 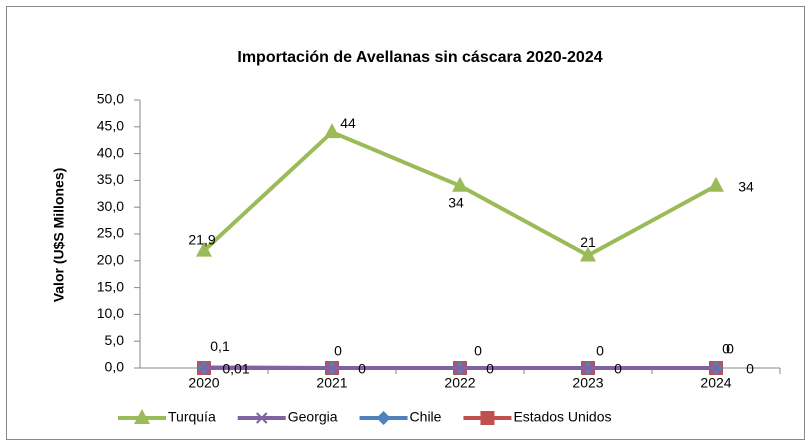 I want to click on y-tick-label: 30,0, so click(x=110, y=206).